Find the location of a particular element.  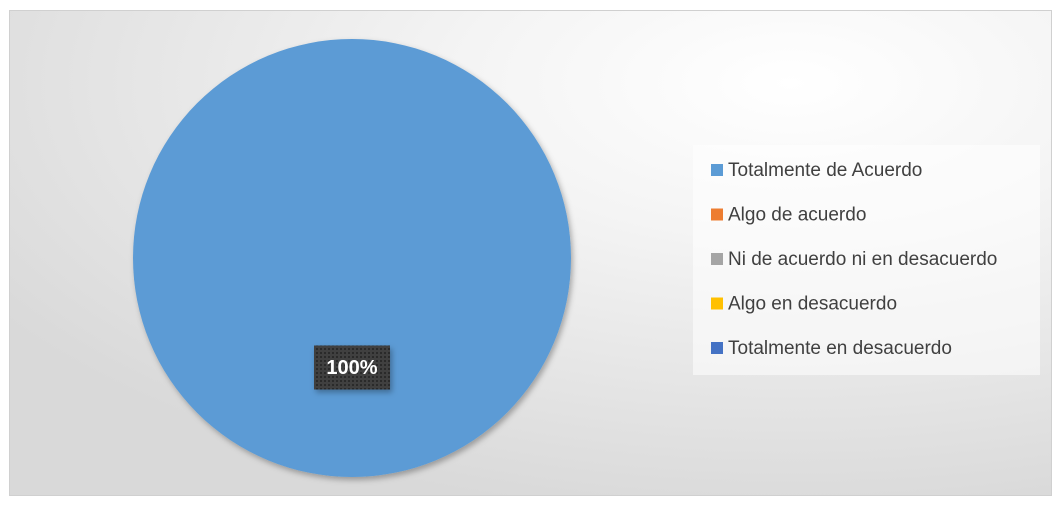

legend-label: Ni de acuerdo ni en desacuerdo is located at coordinates (862, 259).